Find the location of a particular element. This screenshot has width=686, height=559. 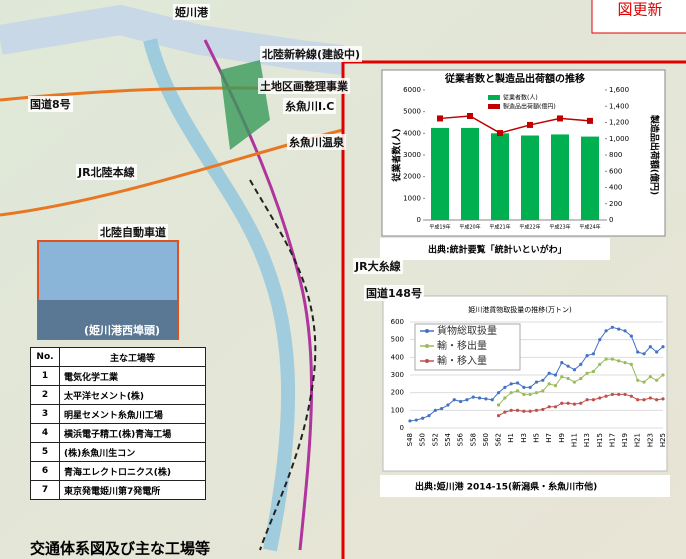

x-tick-label: 平成19年 is located at coordinates (439, 227).